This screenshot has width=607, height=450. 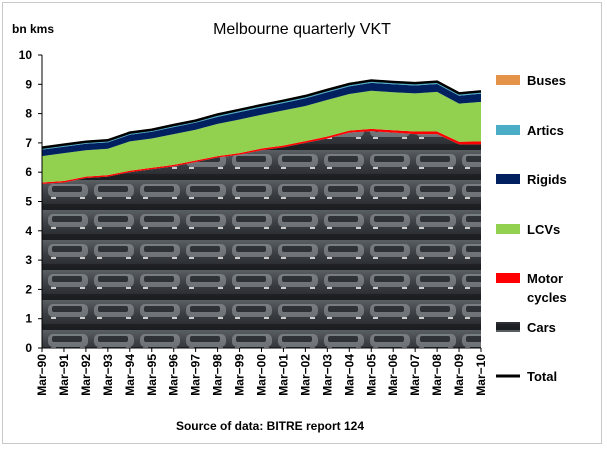 I want to click on x-tick-label: Mar−00, so click(x=262, y=375).